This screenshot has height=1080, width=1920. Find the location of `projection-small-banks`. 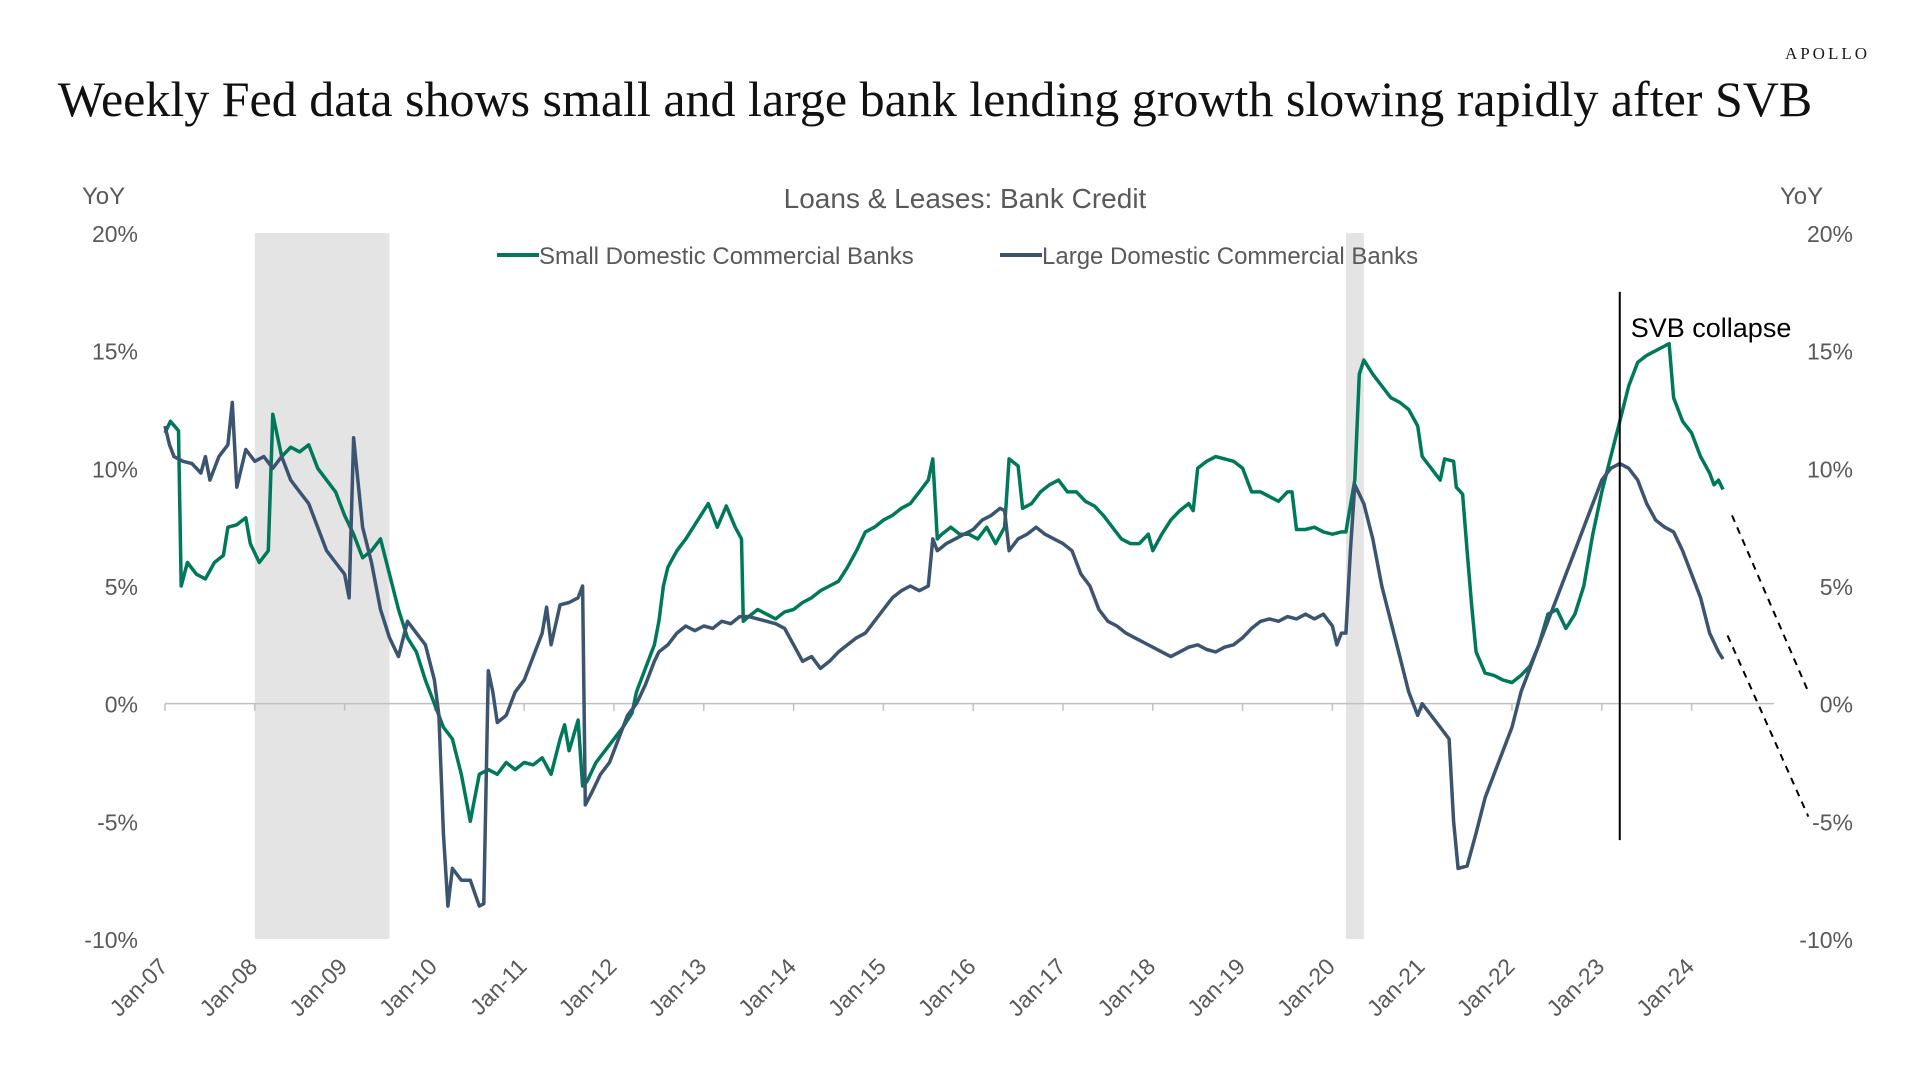

projection-small-banks is located at coordinates (1770, 604).